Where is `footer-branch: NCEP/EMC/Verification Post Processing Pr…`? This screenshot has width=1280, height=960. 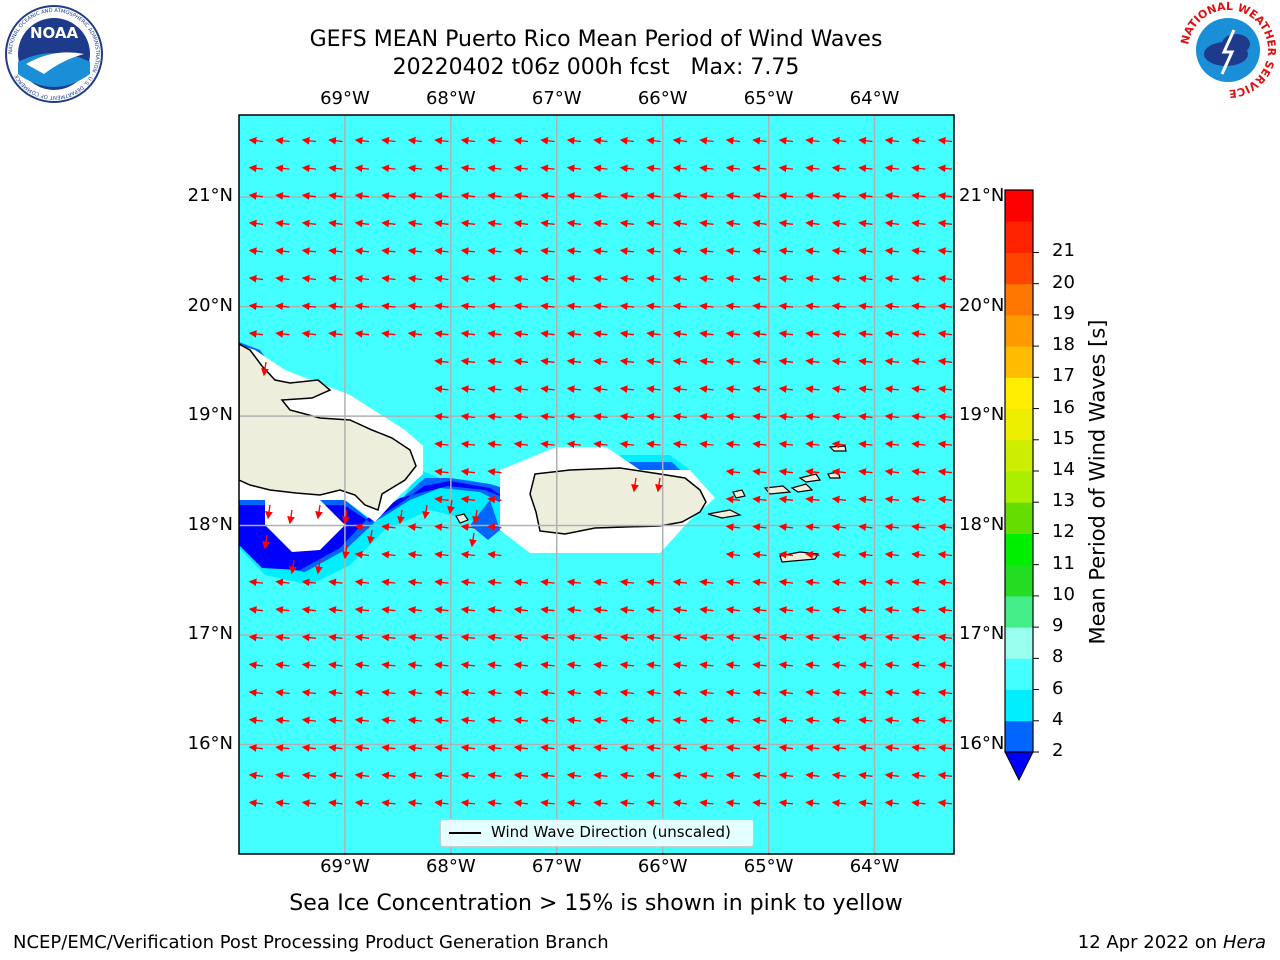
footer-branch: NCEP/EMC/Verification Post Processing Pr… is located at coordinates (311, 942).